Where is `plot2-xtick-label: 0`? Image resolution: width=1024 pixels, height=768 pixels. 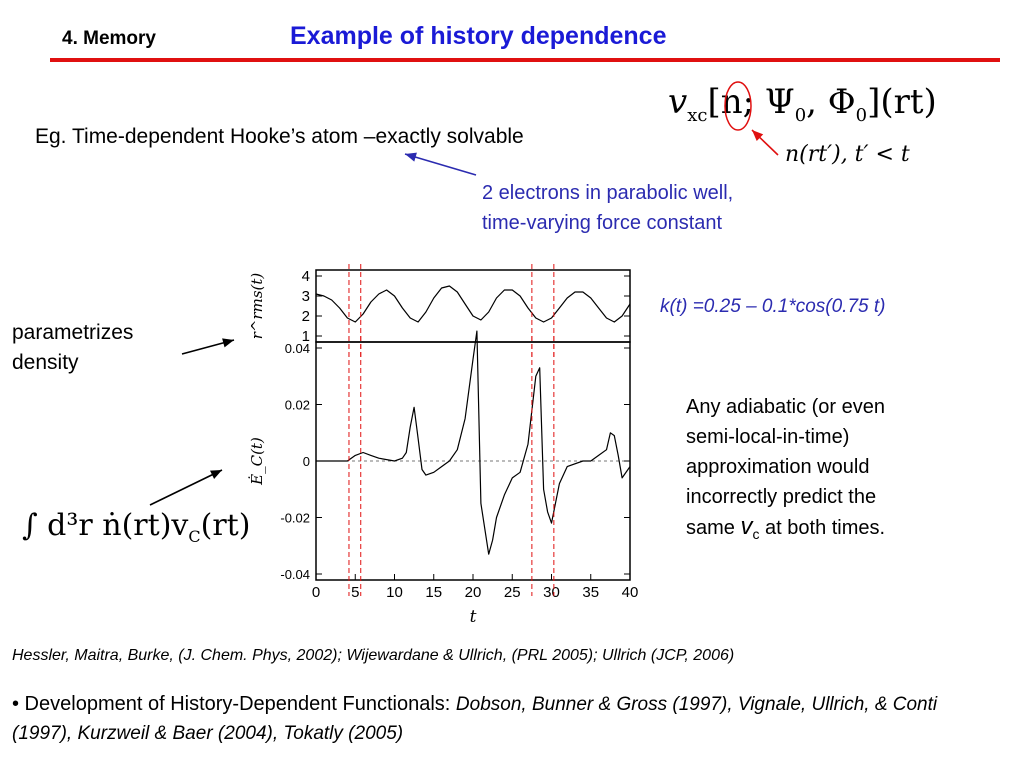
plot2-xtick-label: 0 is located at coordinates (316, 592).